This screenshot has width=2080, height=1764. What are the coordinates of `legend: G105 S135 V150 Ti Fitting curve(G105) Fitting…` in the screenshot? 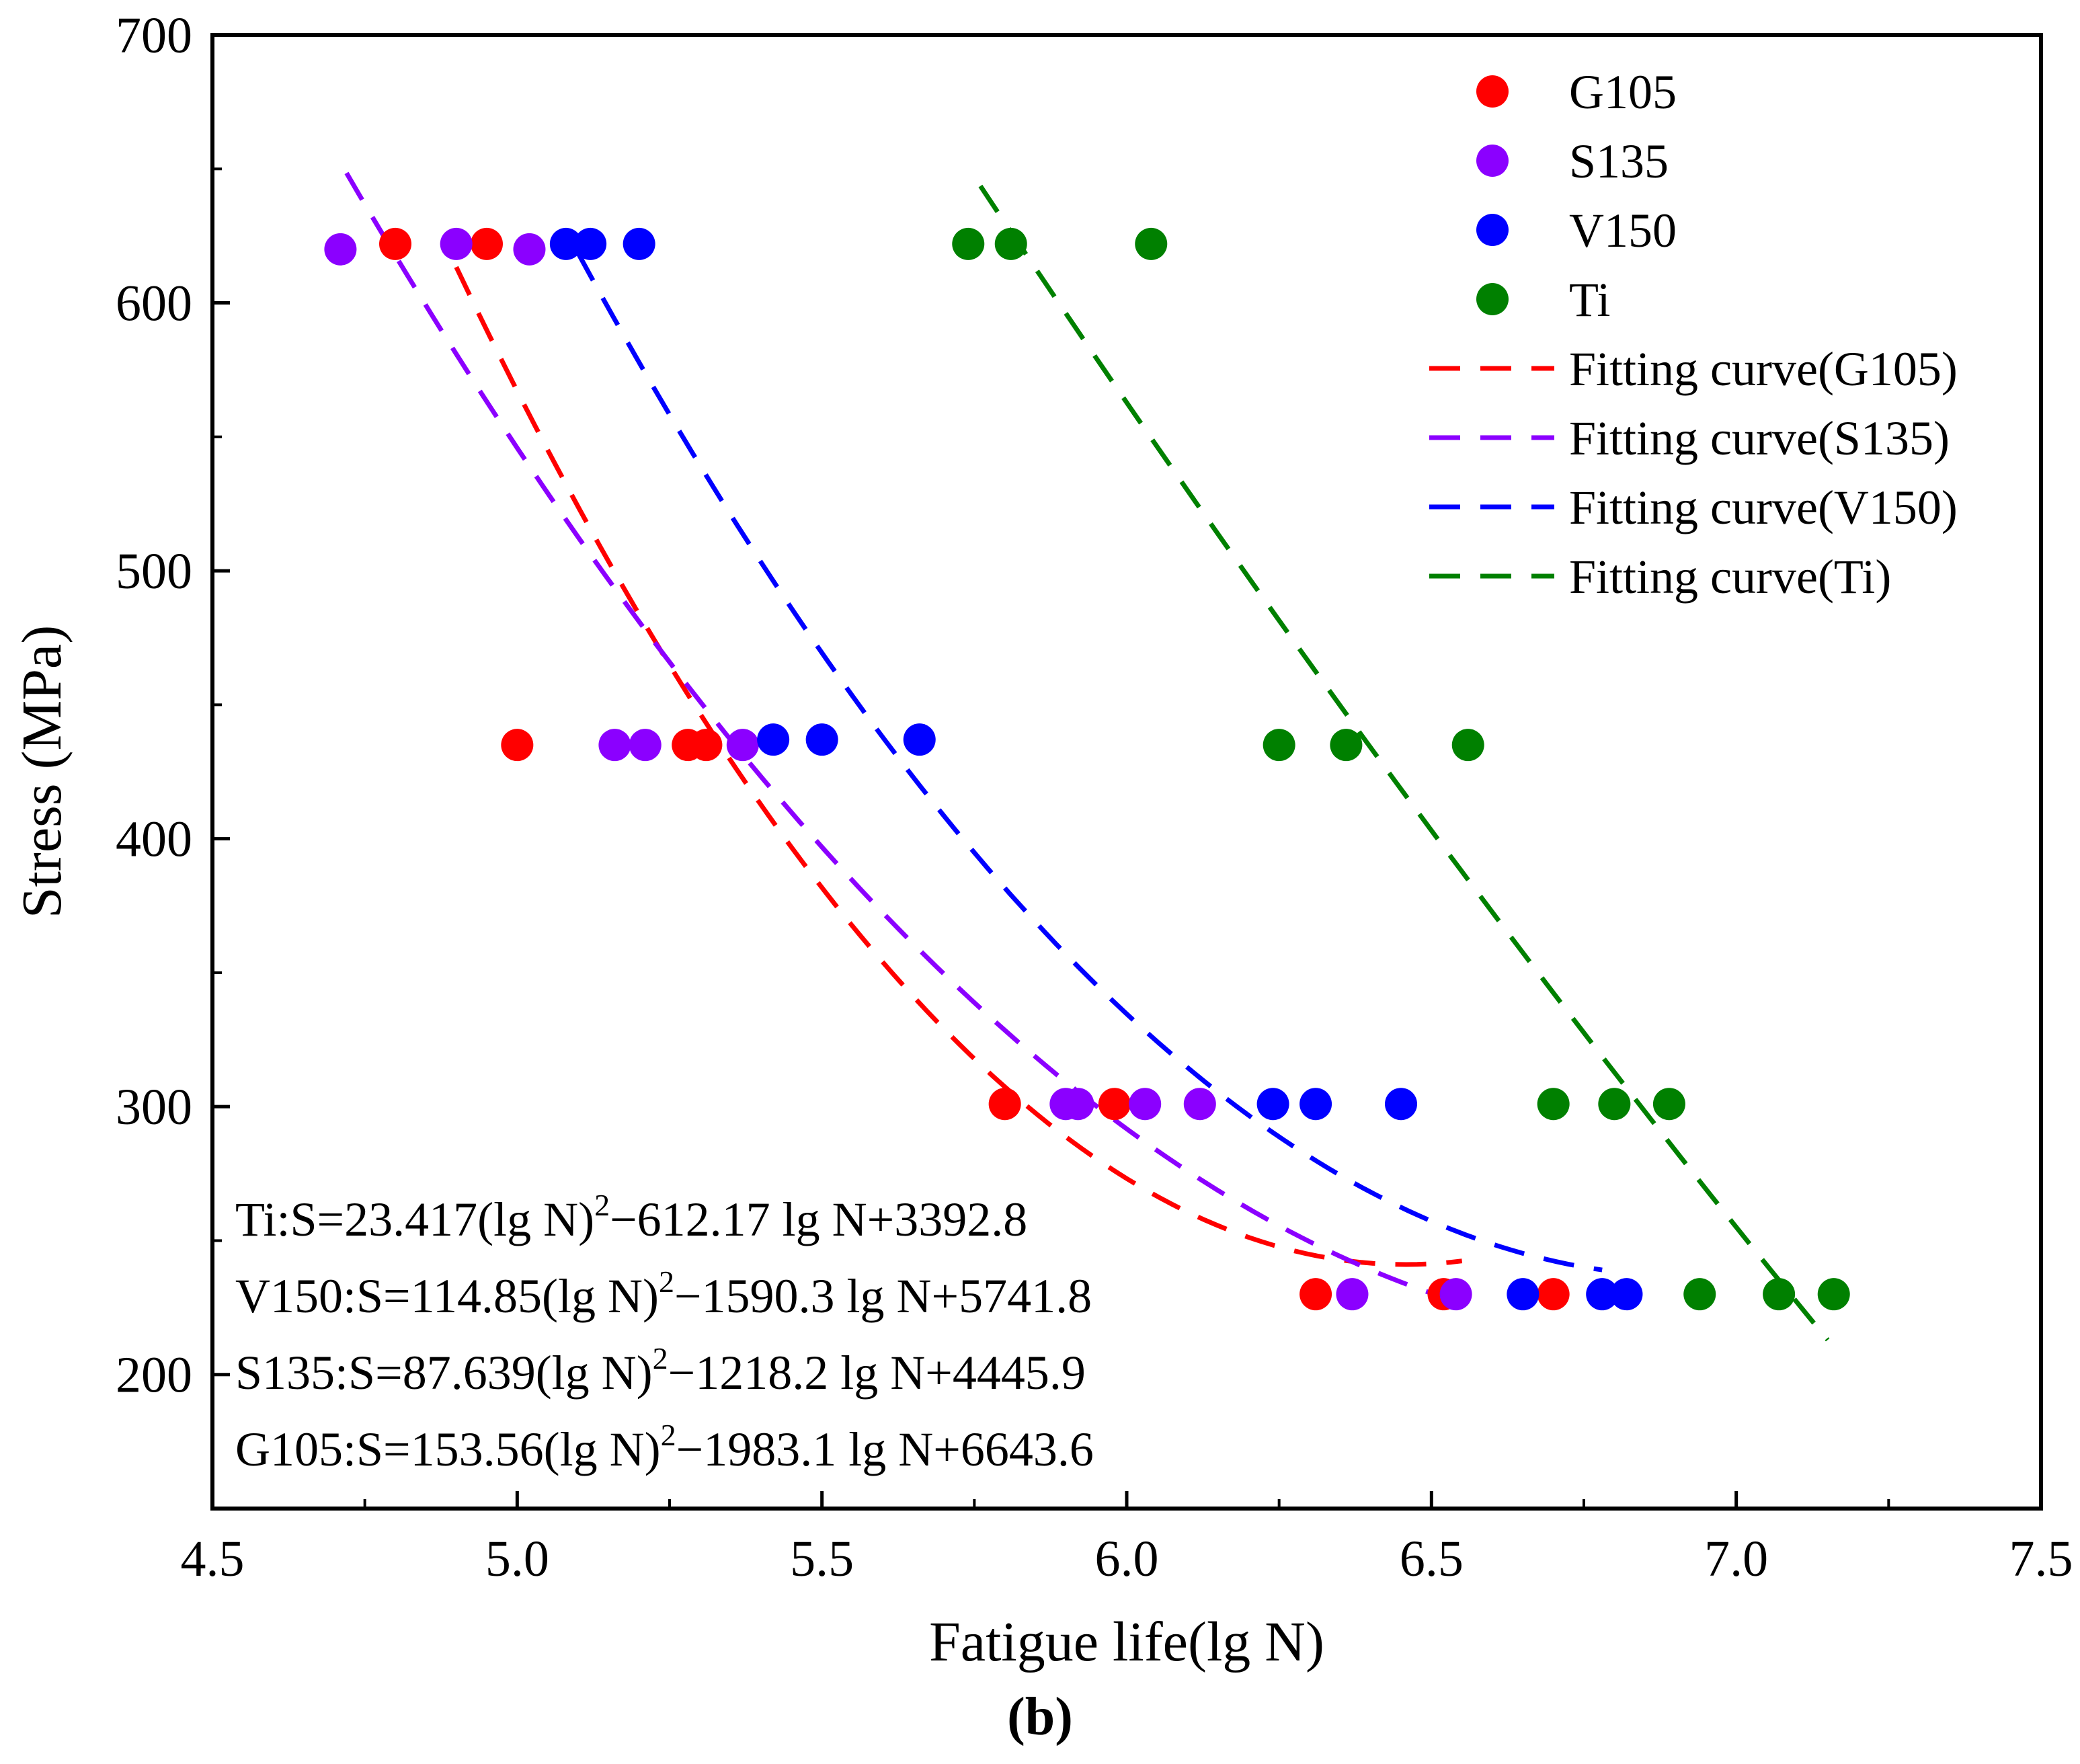 It's located at (1694, 334).